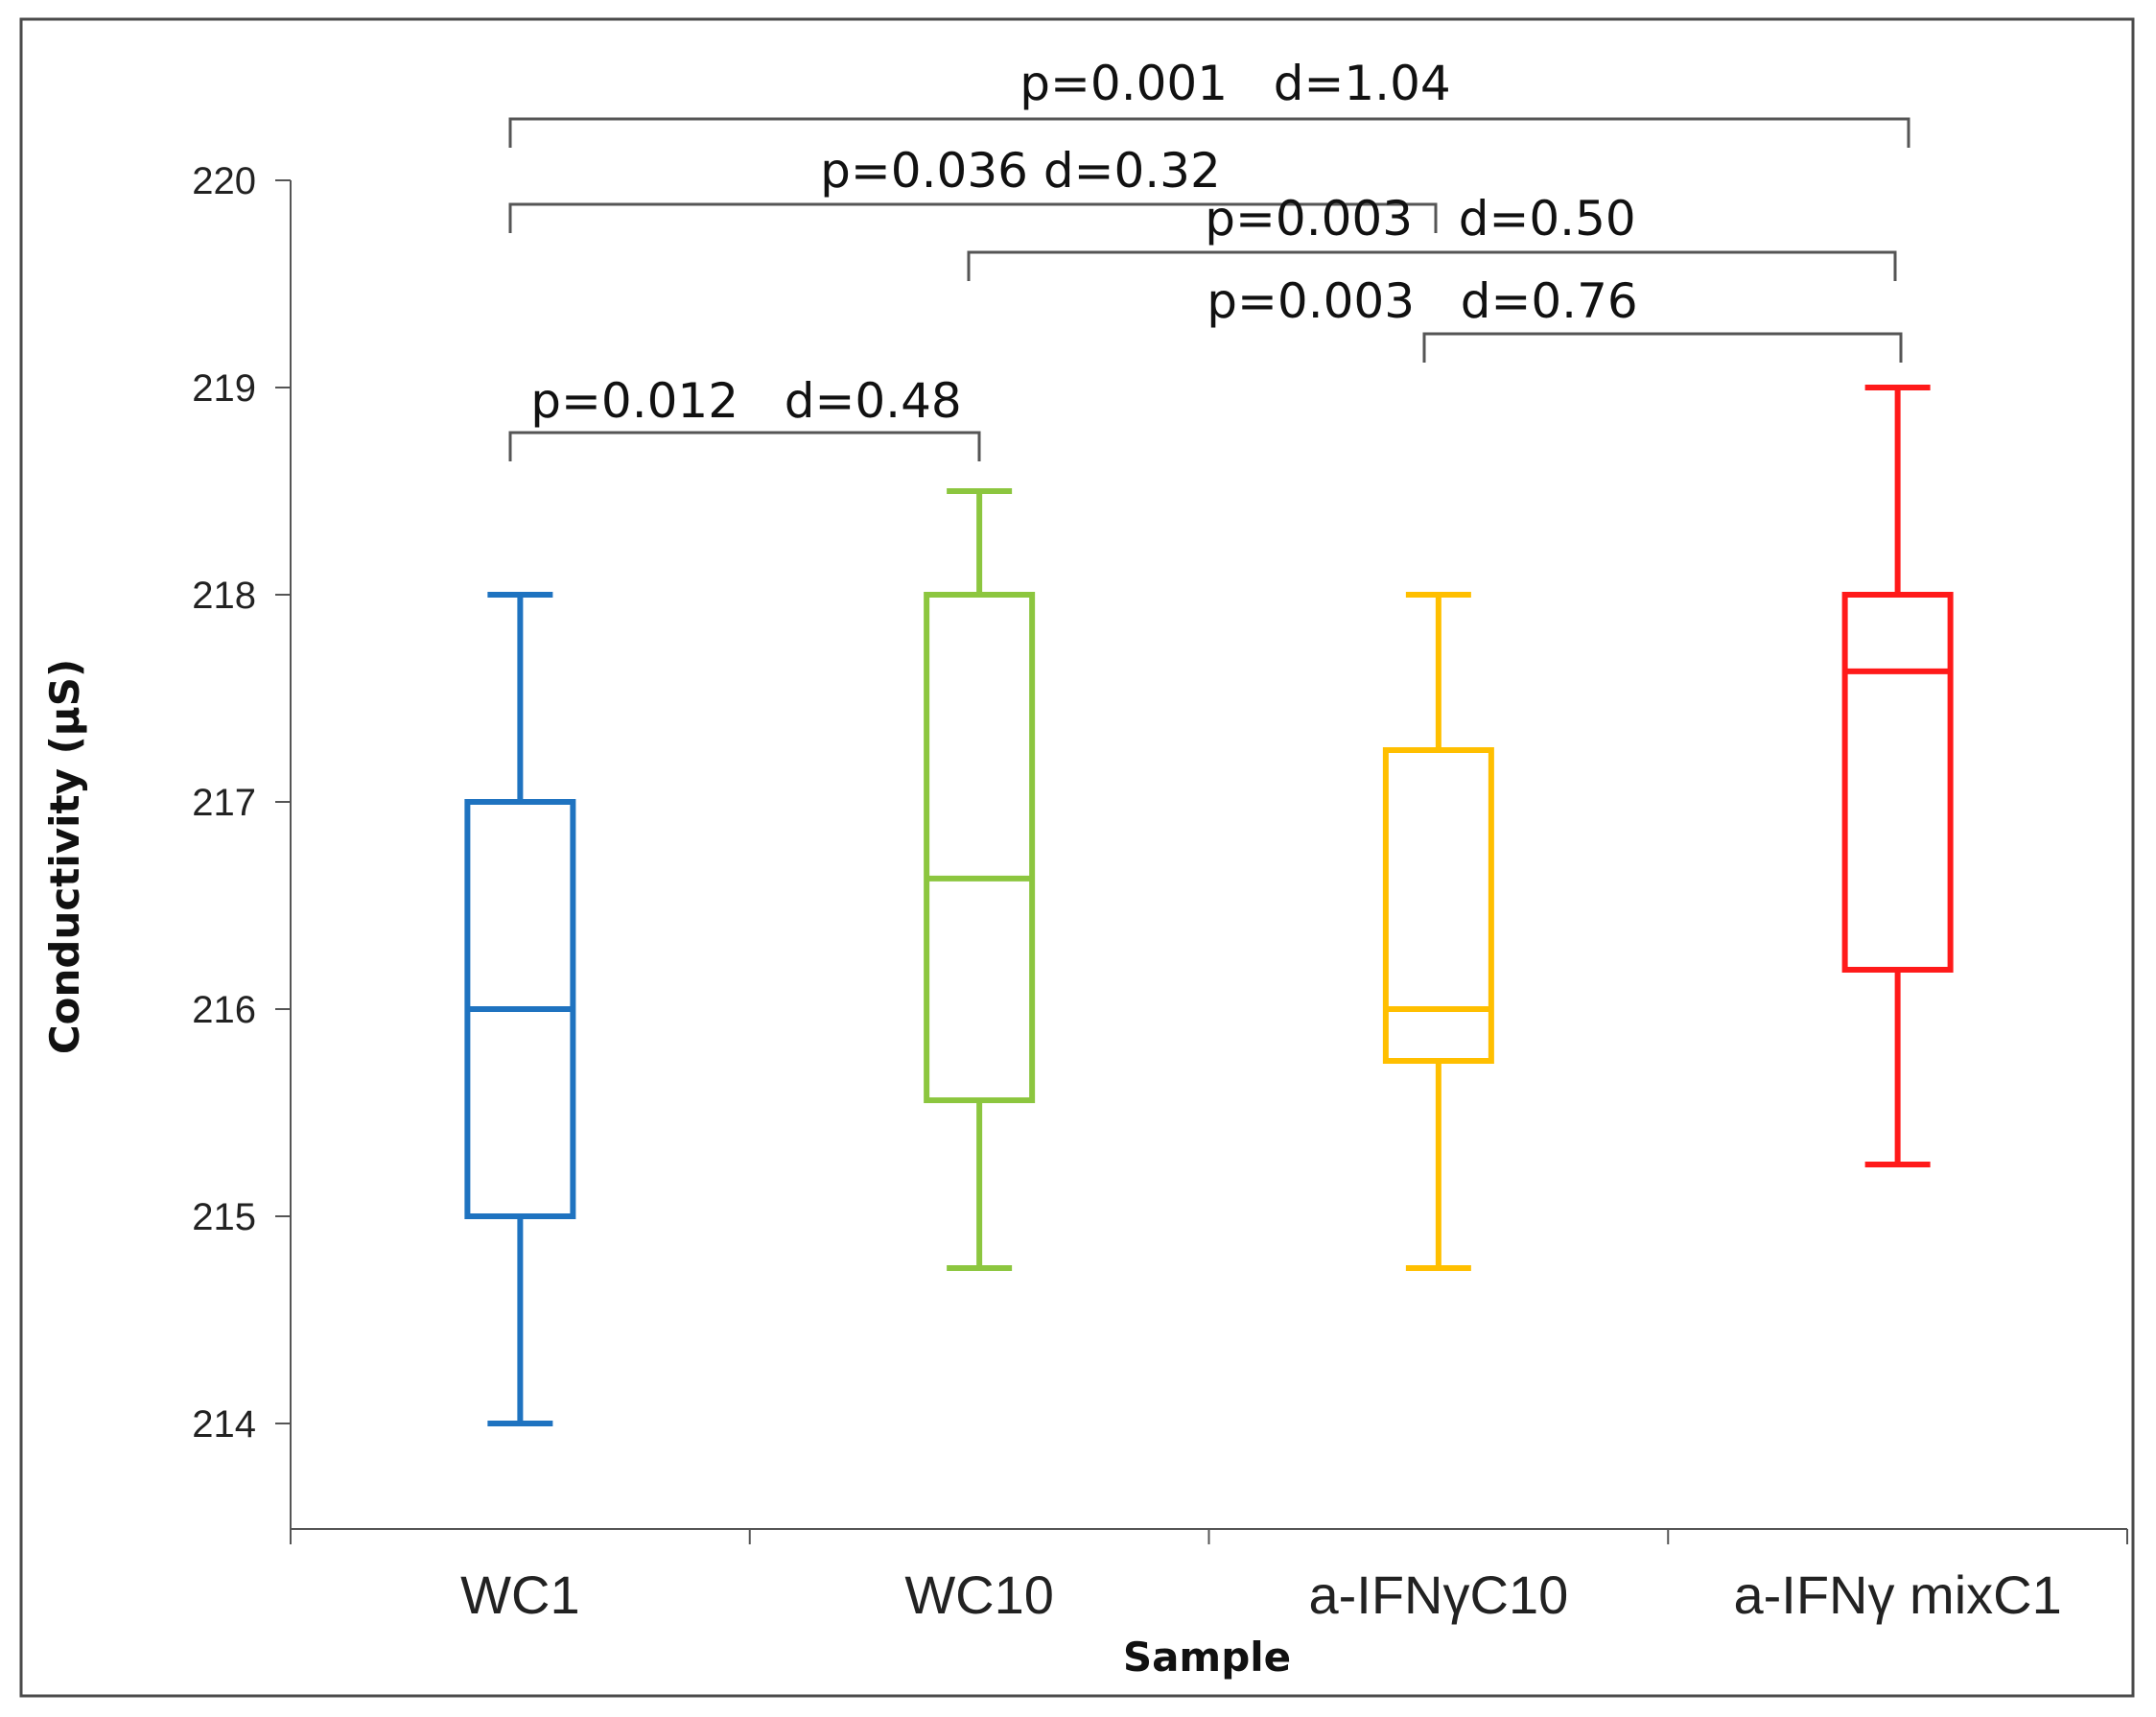 This screenshot has width=2156, height=1717. I want to click on significance-label: p=0.003 d=0.50, so click(1420, 219).